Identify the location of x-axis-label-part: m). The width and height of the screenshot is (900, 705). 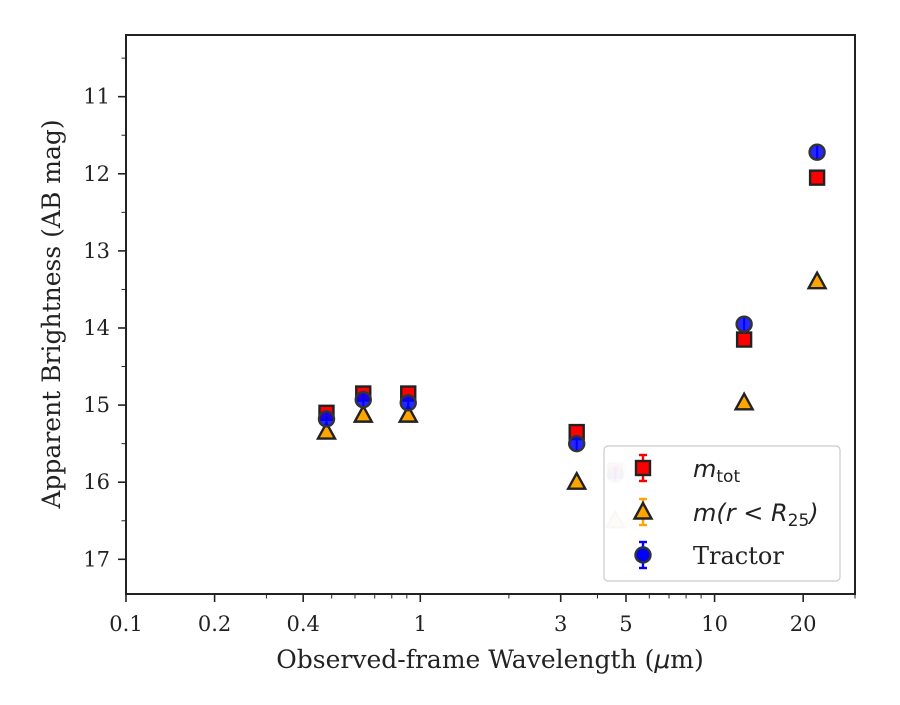
(686, 659).